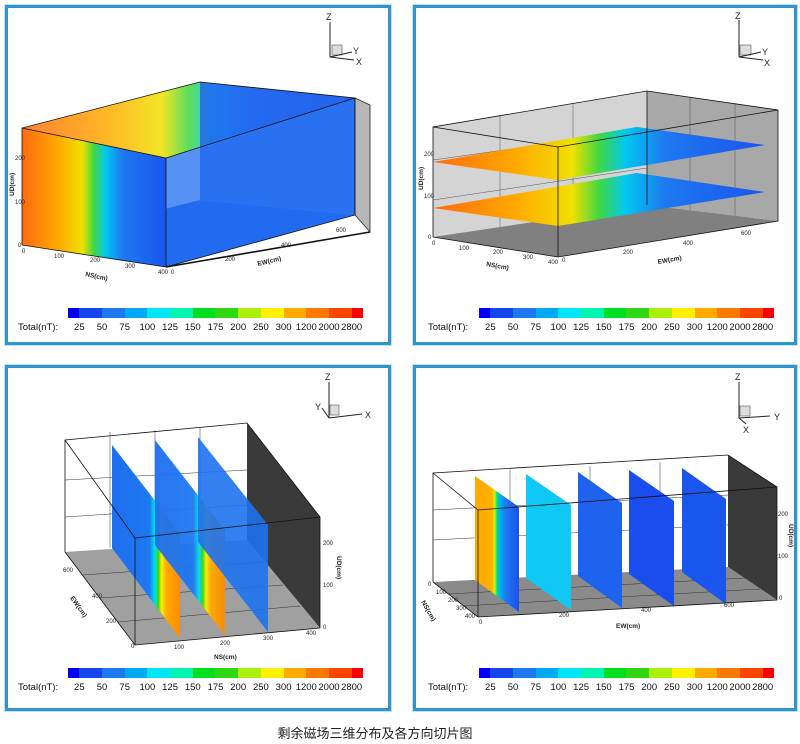 This screenshot has width=800, height=744. What do you see at coordinates (94, 197) in the screenshot?
I see `left-face` at bounding box center [94, 197].